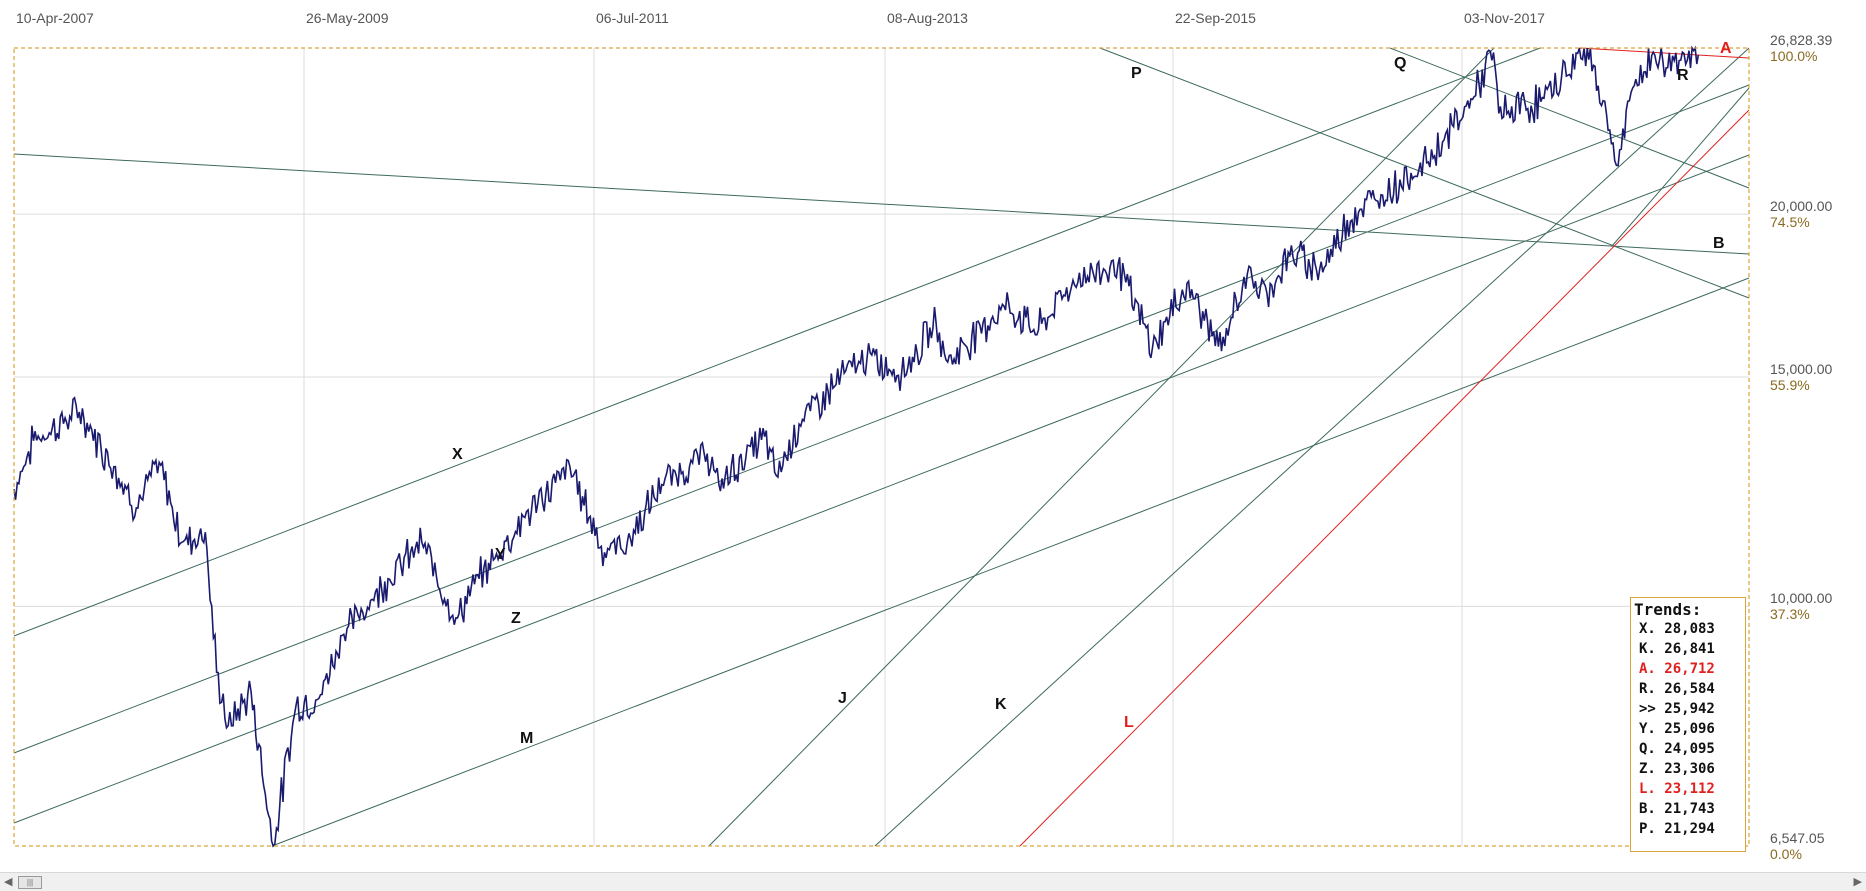 The height and width of the screenshot is (891, 1866). What do you see at coordinates (1801, 598) in the screenshot?
I see `y-tick-value: 10,000.00` at bounding box center [1801, 598].